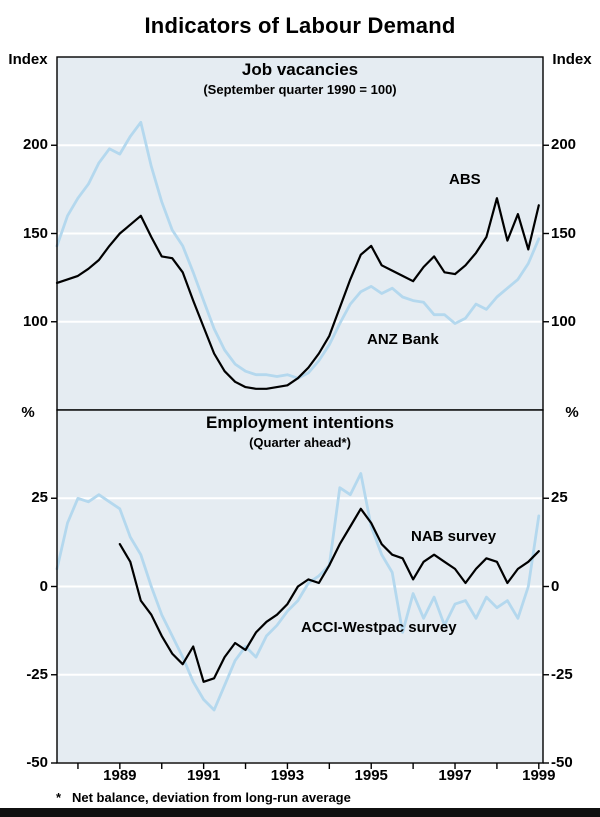  What do you see at coordinates (300, 812) in the screenshot?
I see `bottom-edge-bar` at bounding box center [300, 812].